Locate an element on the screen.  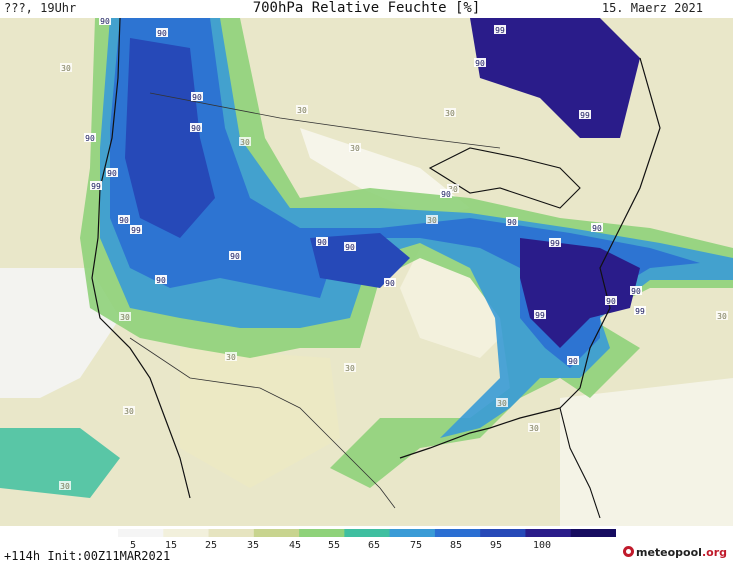
dry-zone-mexico is located at coordinates (260, 418).